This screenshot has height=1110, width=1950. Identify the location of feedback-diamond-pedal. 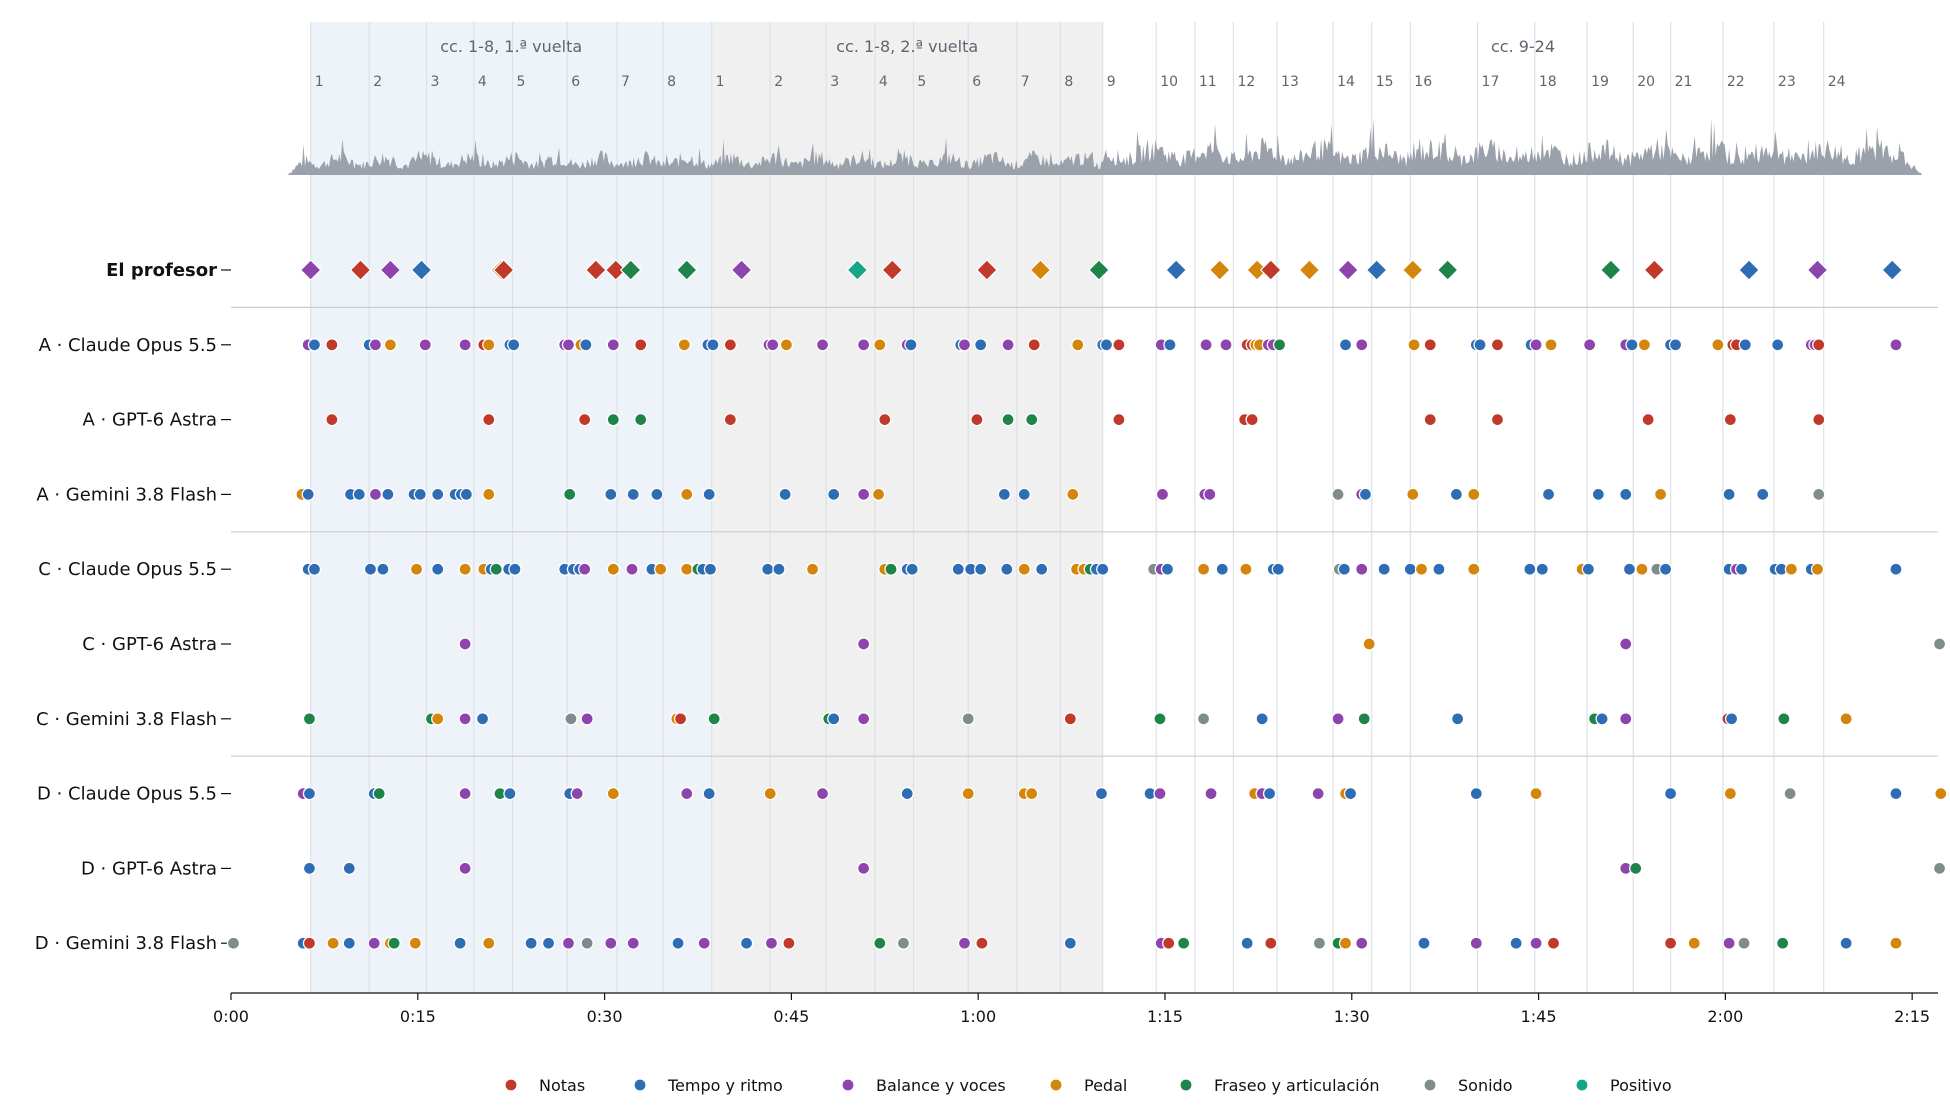
(1219, 270).